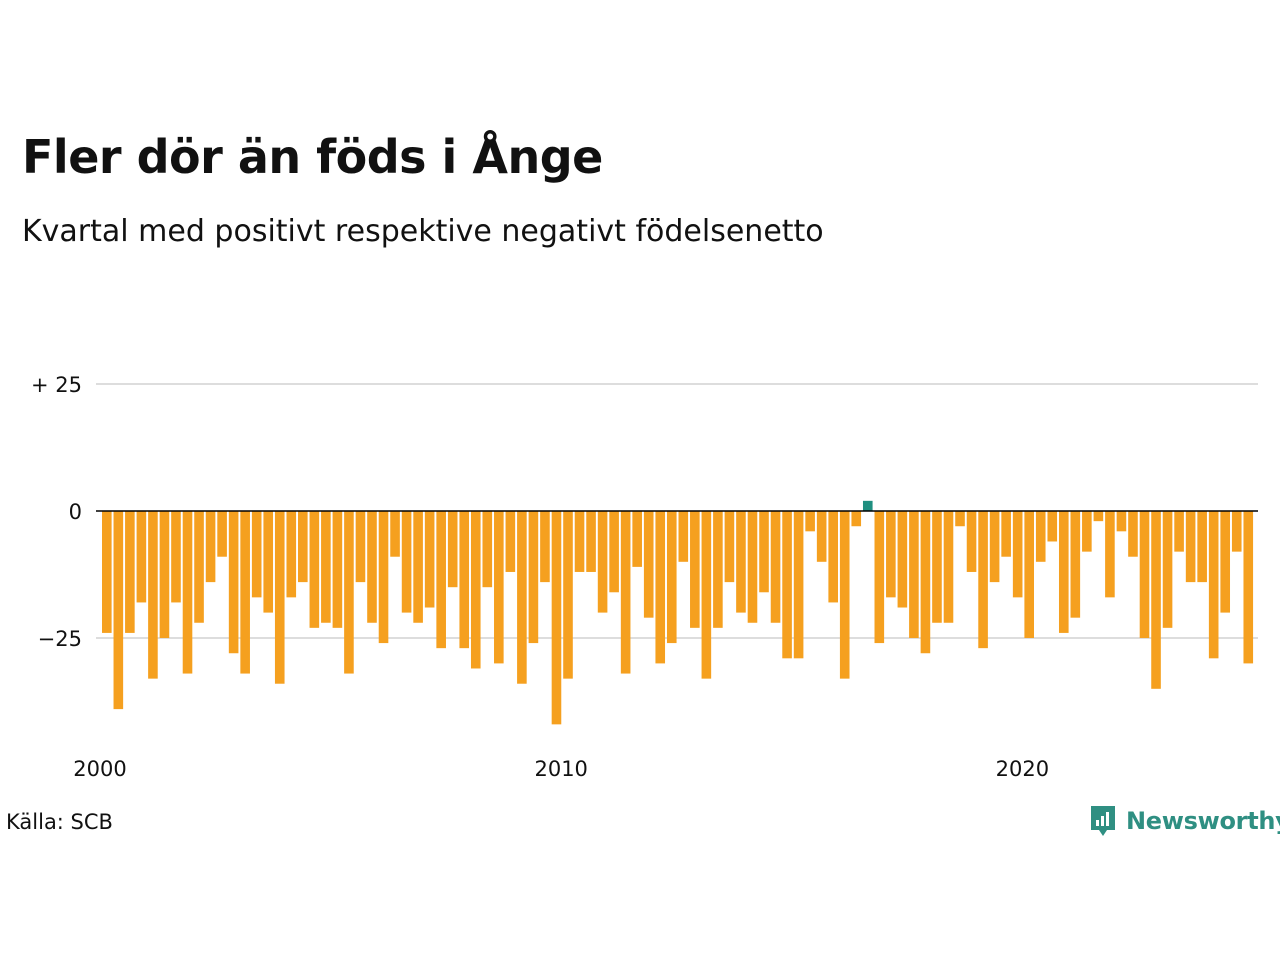 The width and height of the screenshot is (1280, 960). I want to click on source-note: Källa: SCB, so click(59, 822).